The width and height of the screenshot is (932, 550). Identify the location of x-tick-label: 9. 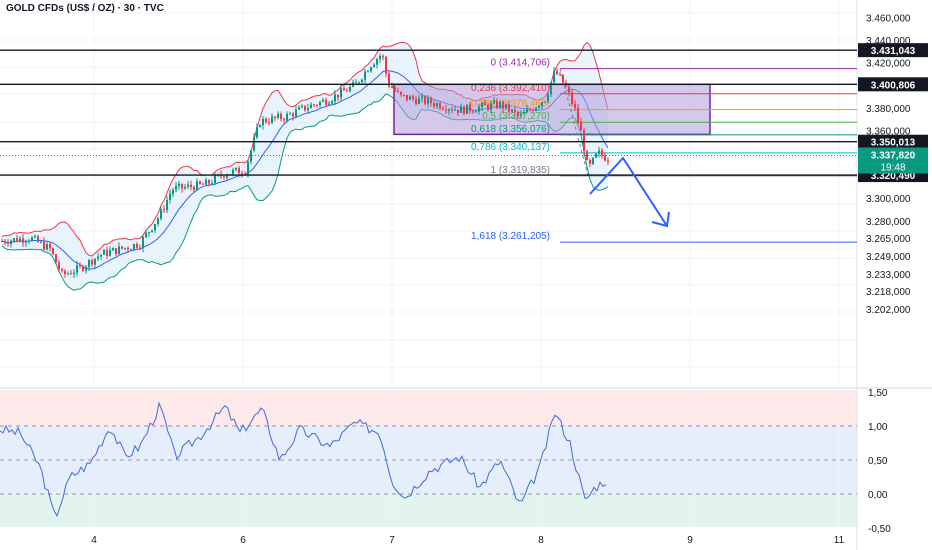
(690, 540).